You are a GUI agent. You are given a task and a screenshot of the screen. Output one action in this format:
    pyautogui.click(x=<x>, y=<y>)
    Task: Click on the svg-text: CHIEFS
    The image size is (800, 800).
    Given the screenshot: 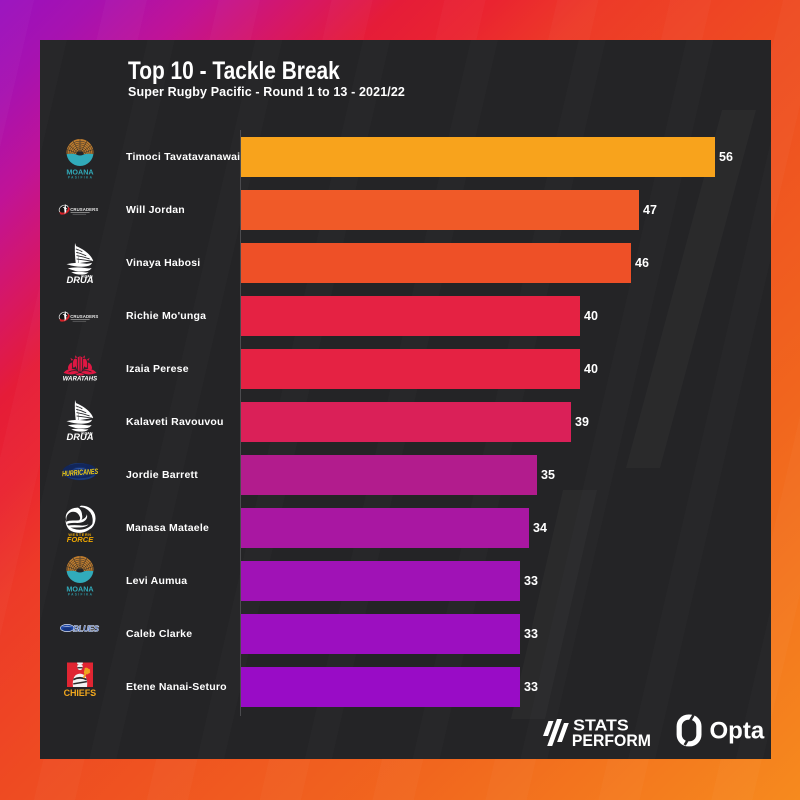 What is the action you would take?
    pyautogui.click(x=80, y=693)
    